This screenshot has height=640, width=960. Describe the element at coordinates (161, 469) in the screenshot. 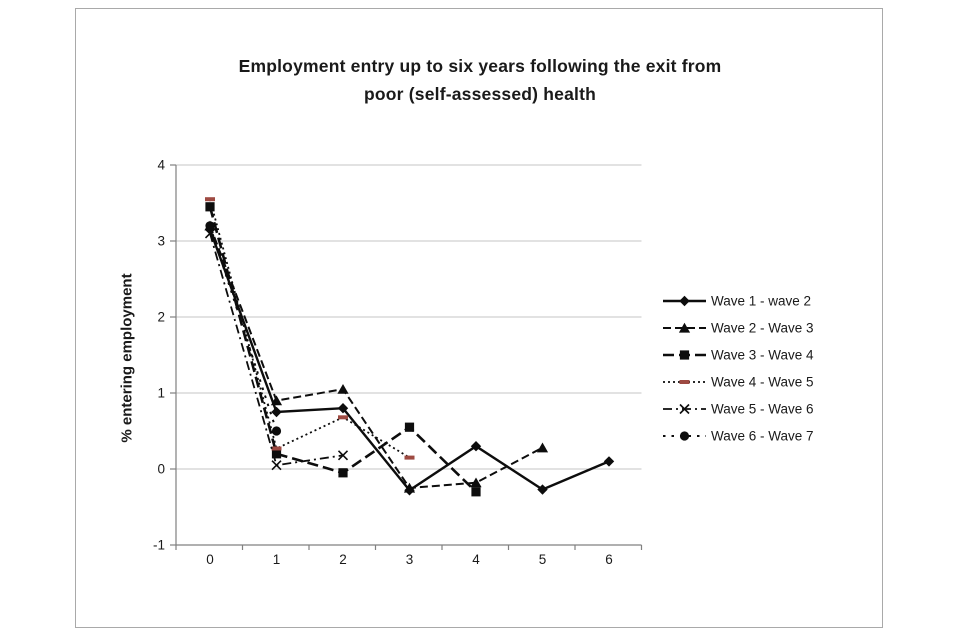

I see `y-tick-label: 0` at that location.